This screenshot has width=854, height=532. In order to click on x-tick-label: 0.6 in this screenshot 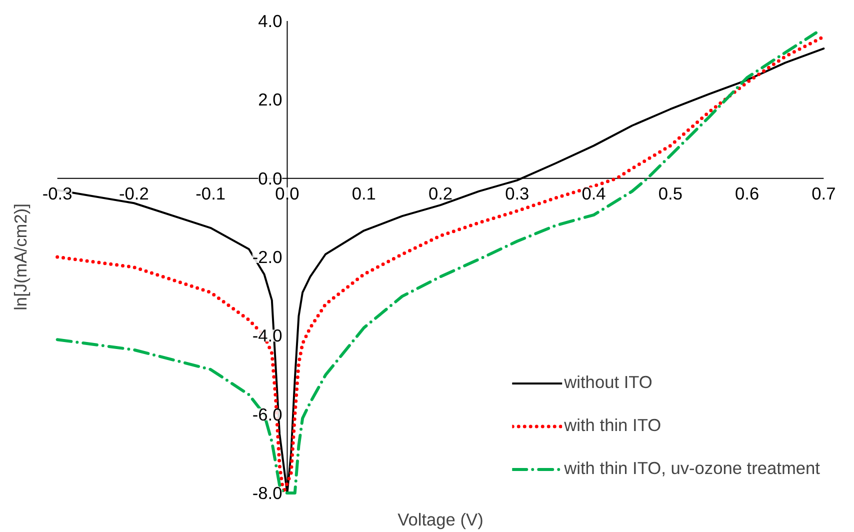, I will do `click(747, 193)`.